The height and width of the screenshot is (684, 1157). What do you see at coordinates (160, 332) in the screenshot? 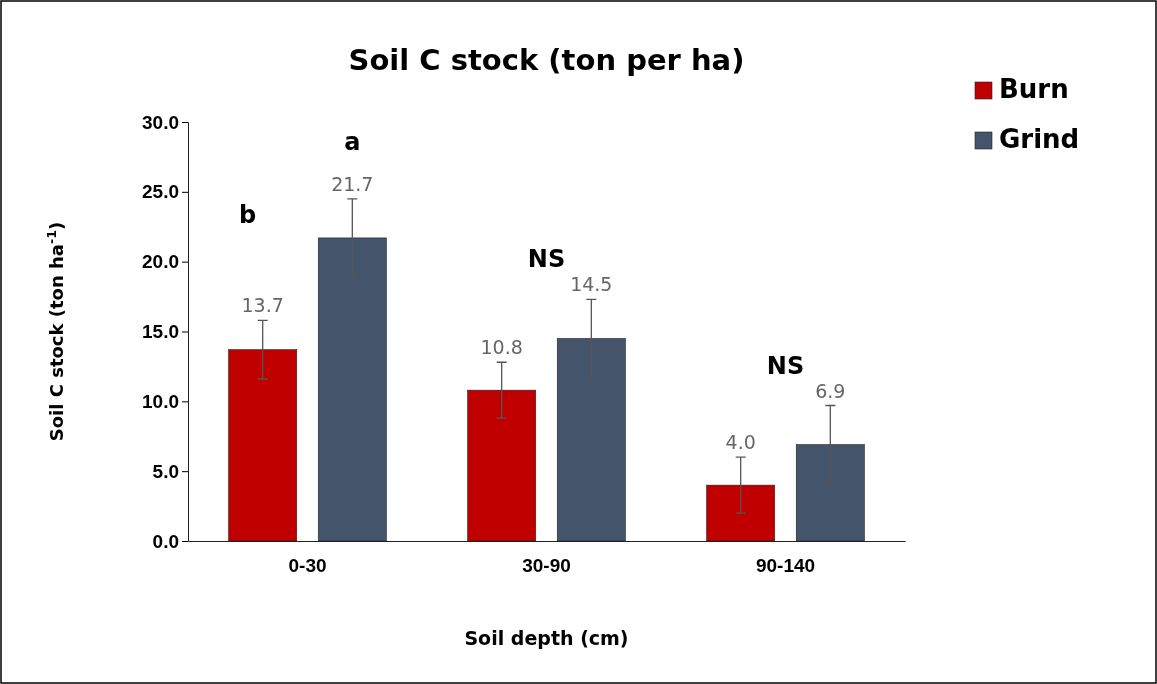
I see `y-tick-label: 15.0` at bounding box center [160, 332].